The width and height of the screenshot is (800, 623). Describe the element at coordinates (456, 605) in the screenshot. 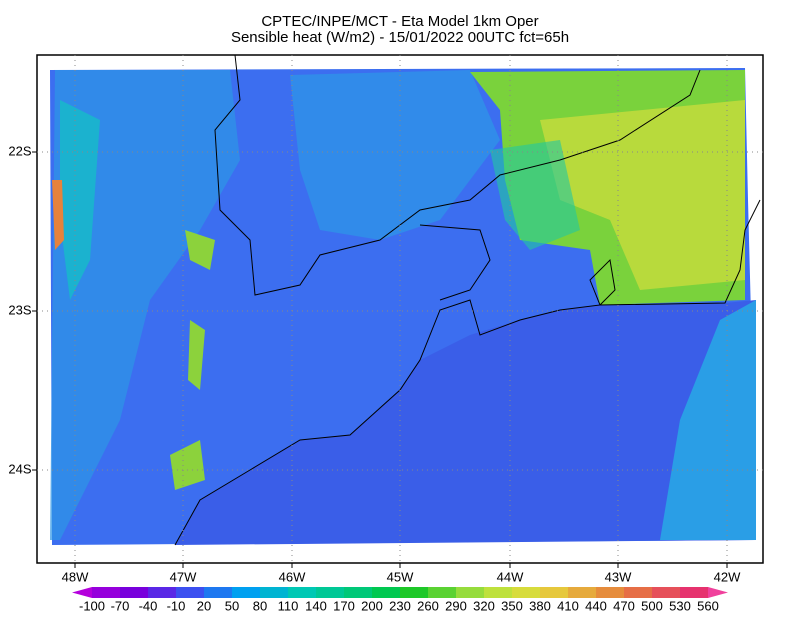

I see `colorbar-label: 290` at that location.